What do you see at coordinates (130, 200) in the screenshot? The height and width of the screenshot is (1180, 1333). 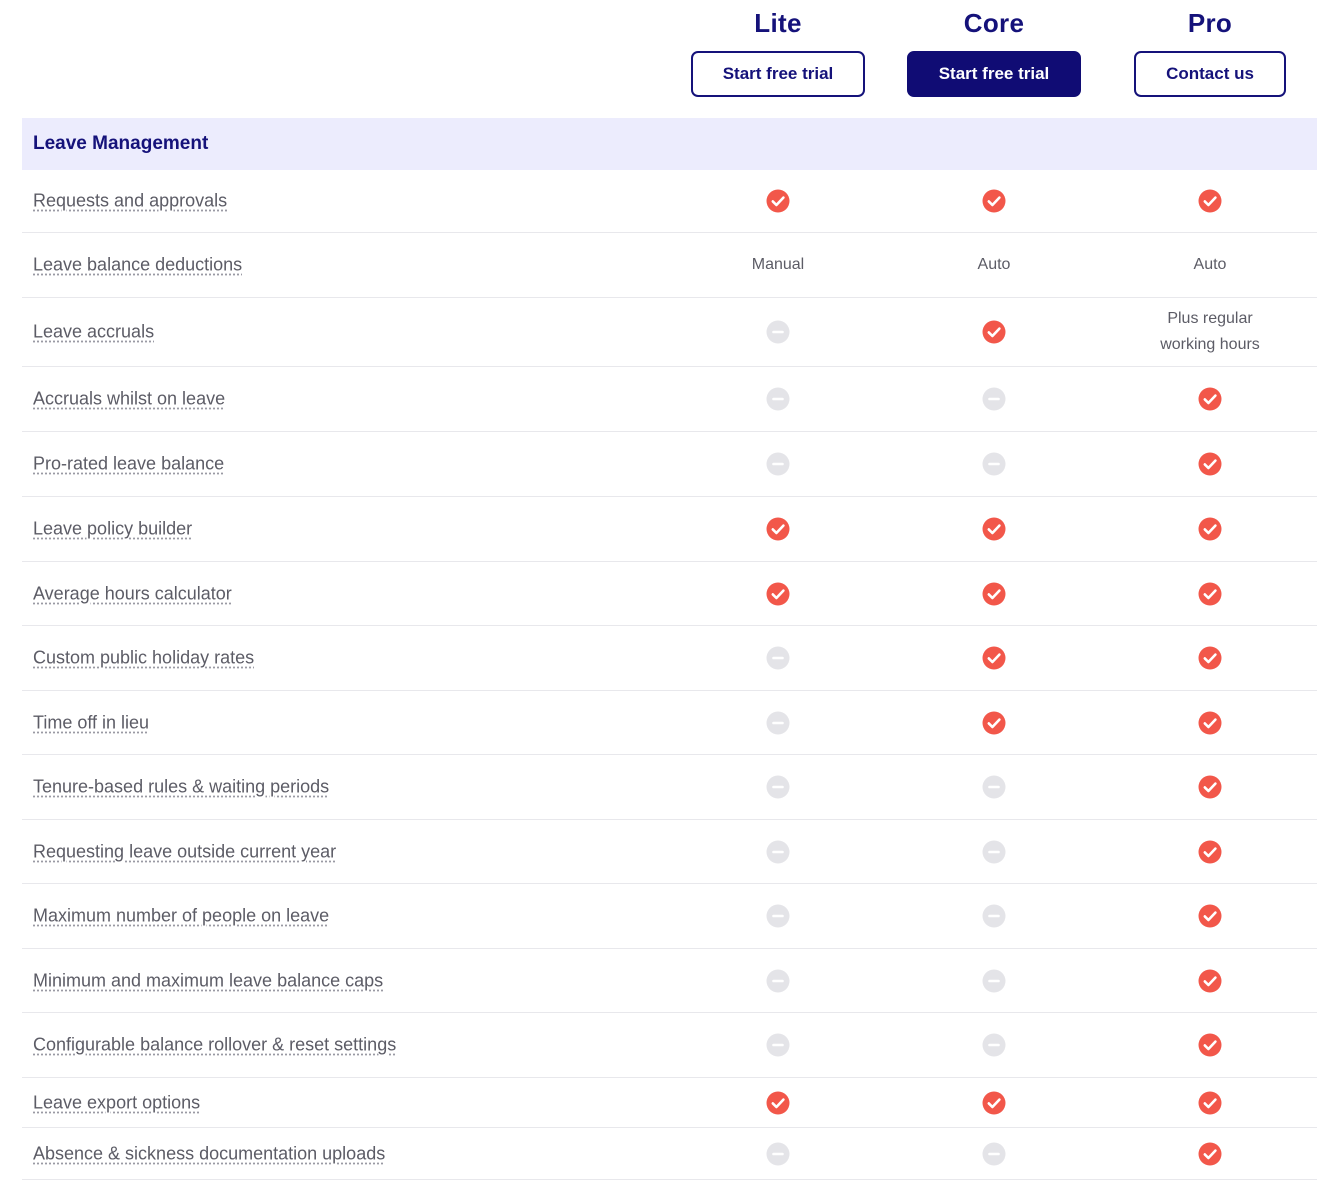 I see `feature-label: Requests and approvals` at bounding box center [130, 200].